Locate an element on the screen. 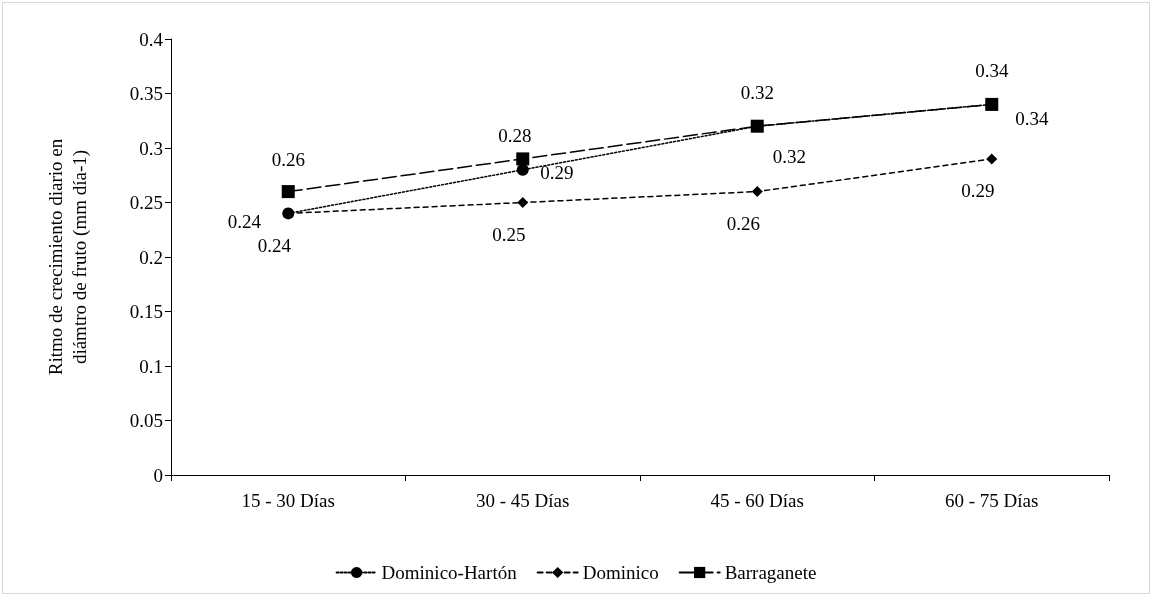  y-tick-label: 0.35 is located at coordinates (146, 93).